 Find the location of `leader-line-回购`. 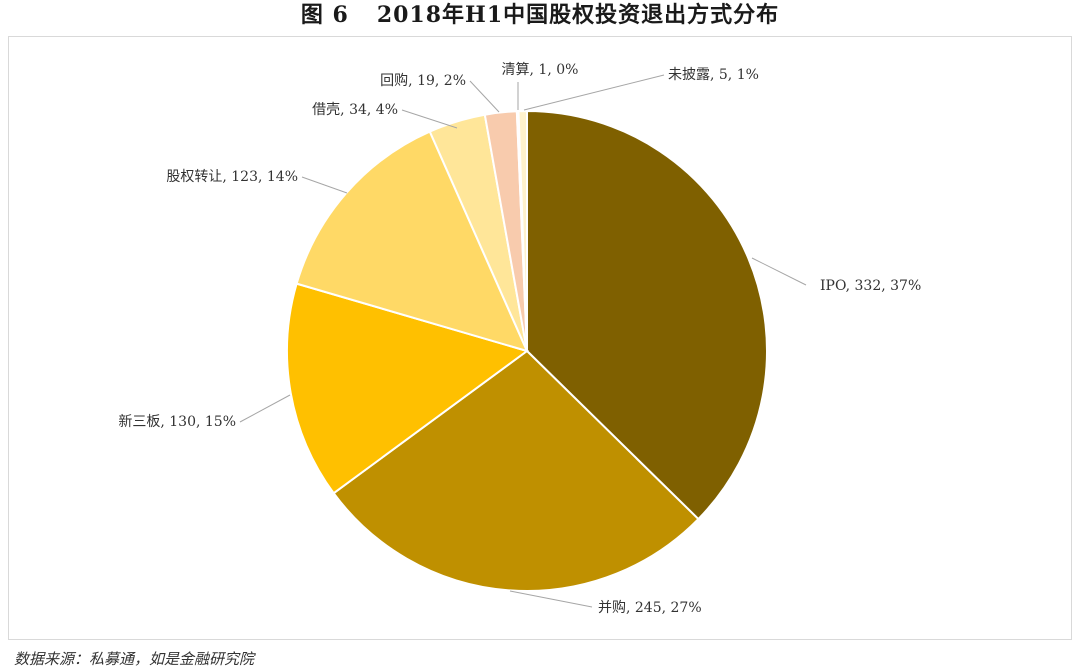

leader-line-回购 is located at coordinates (484, 96).